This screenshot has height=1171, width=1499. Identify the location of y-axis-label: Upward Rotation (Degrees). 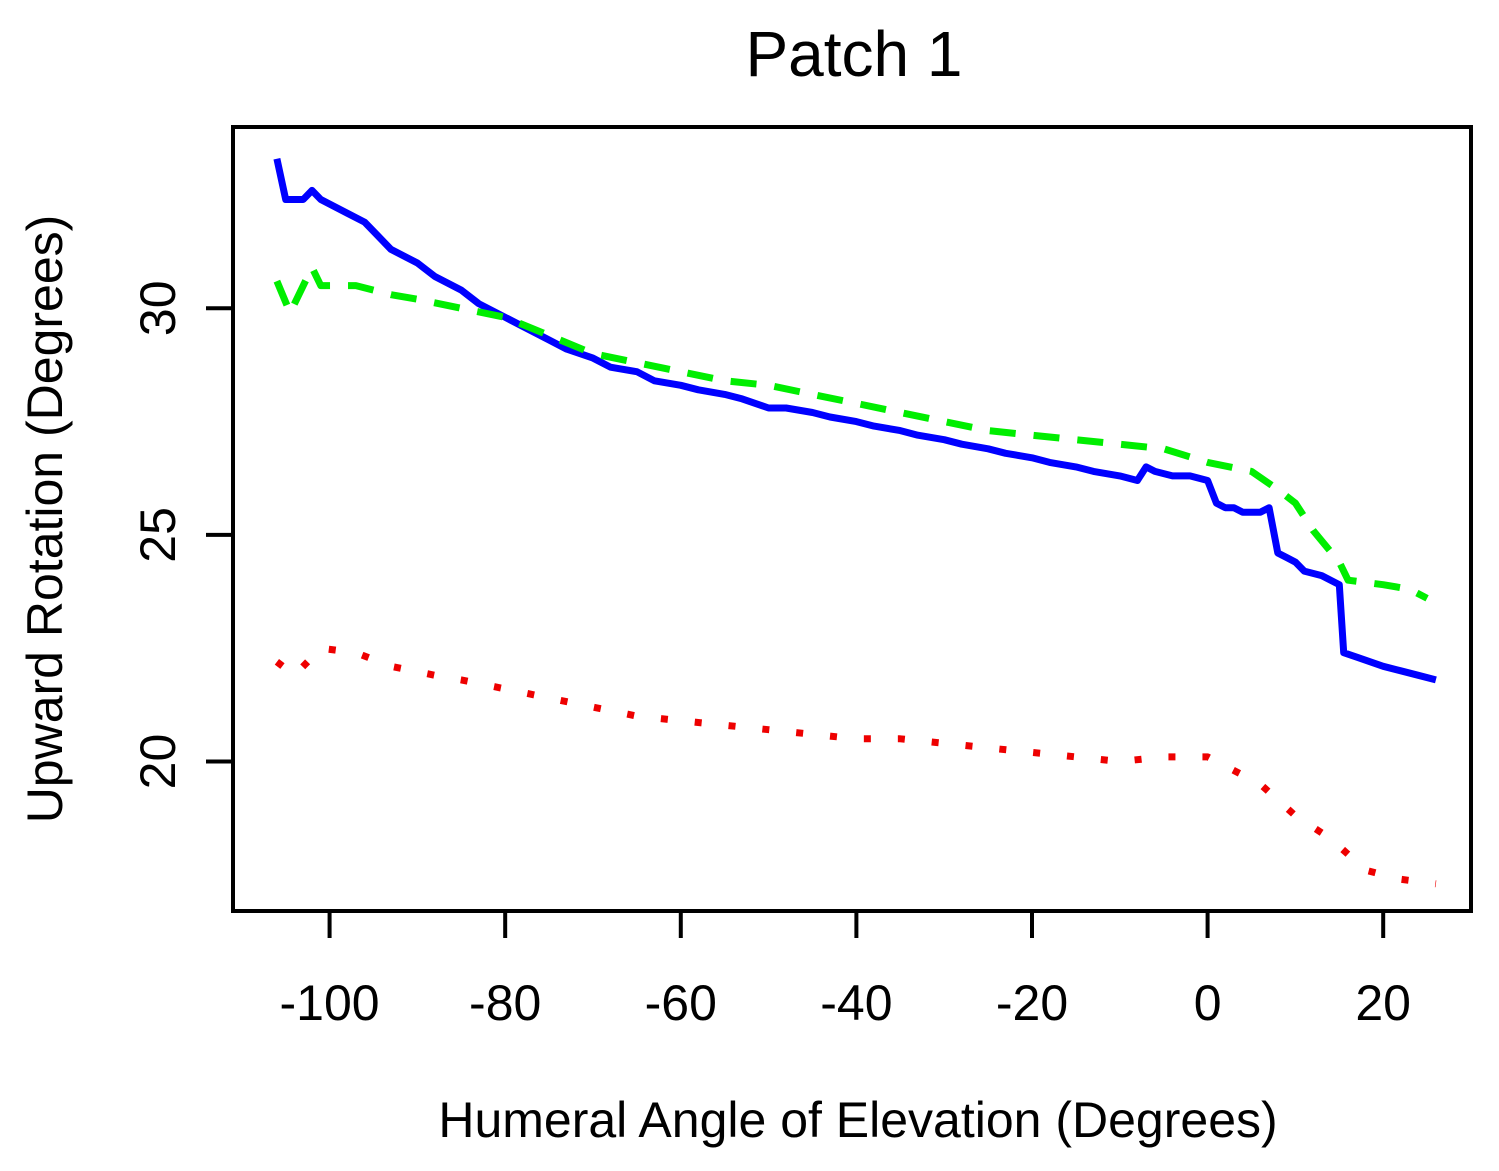
(45, 519).